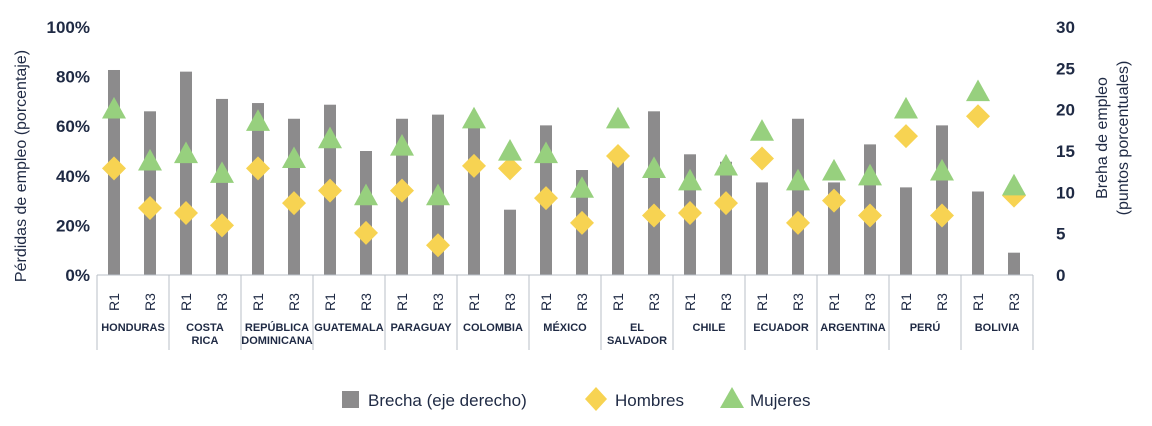 The image size is (1152, 426). Describe the element at coordinates (1102, 138) in the screenshot. I see `right-axis-title-line1: Breha de empleo` at that location.